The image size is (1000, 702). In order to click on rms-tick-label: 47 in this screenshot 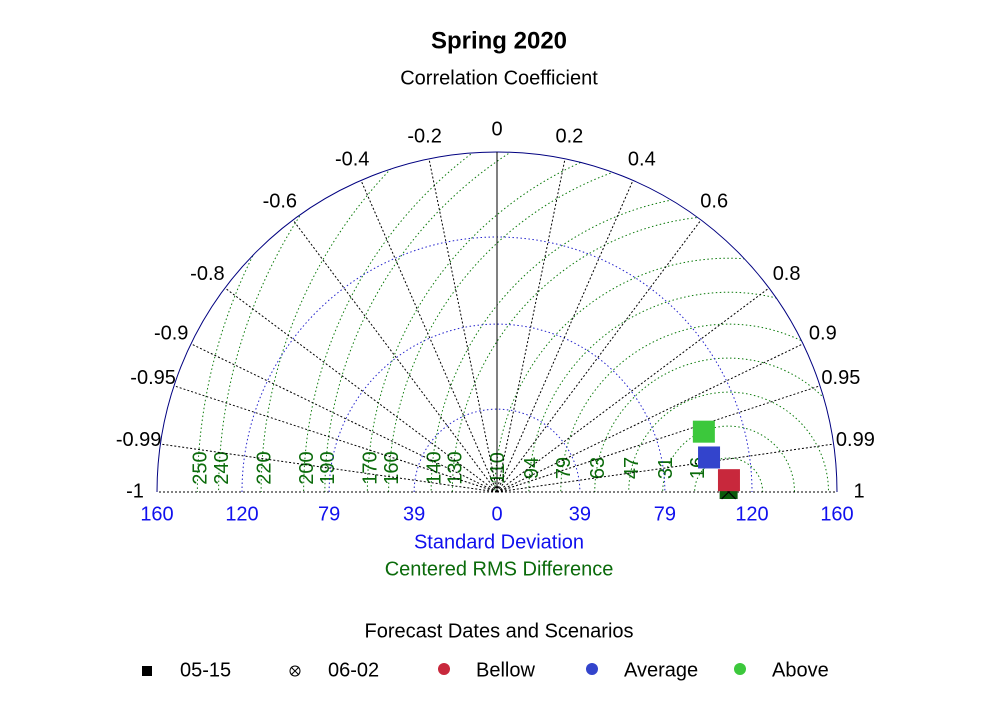, I will do `click(632, 468)`.